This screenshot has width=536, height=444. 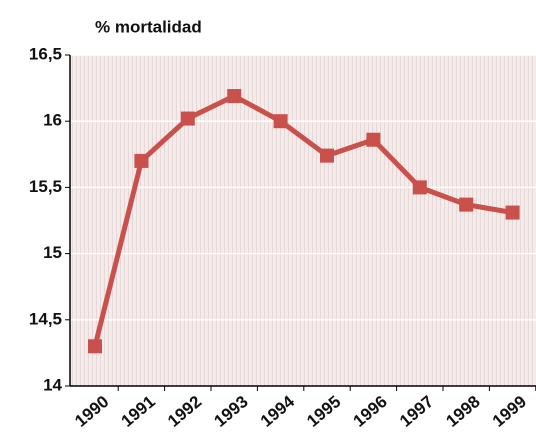 I want to click on y-tick-label: 16, so click(x=52, y=120).